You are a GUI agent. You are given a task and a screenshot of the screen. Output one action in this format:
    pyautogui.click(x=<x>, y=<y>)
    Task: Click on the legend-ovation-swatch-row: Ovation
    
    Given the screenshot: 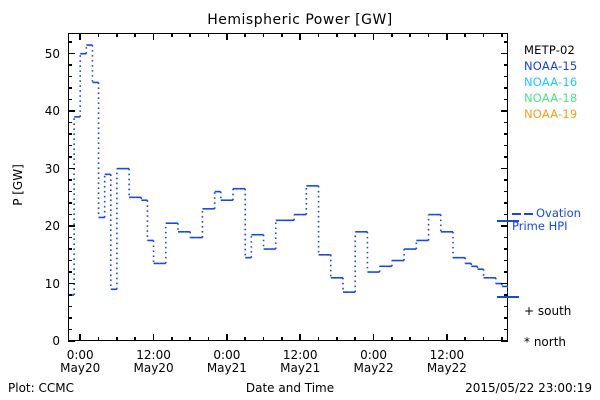 What is the action you would take?
    pyautogui.click(x=556, y=213)
    